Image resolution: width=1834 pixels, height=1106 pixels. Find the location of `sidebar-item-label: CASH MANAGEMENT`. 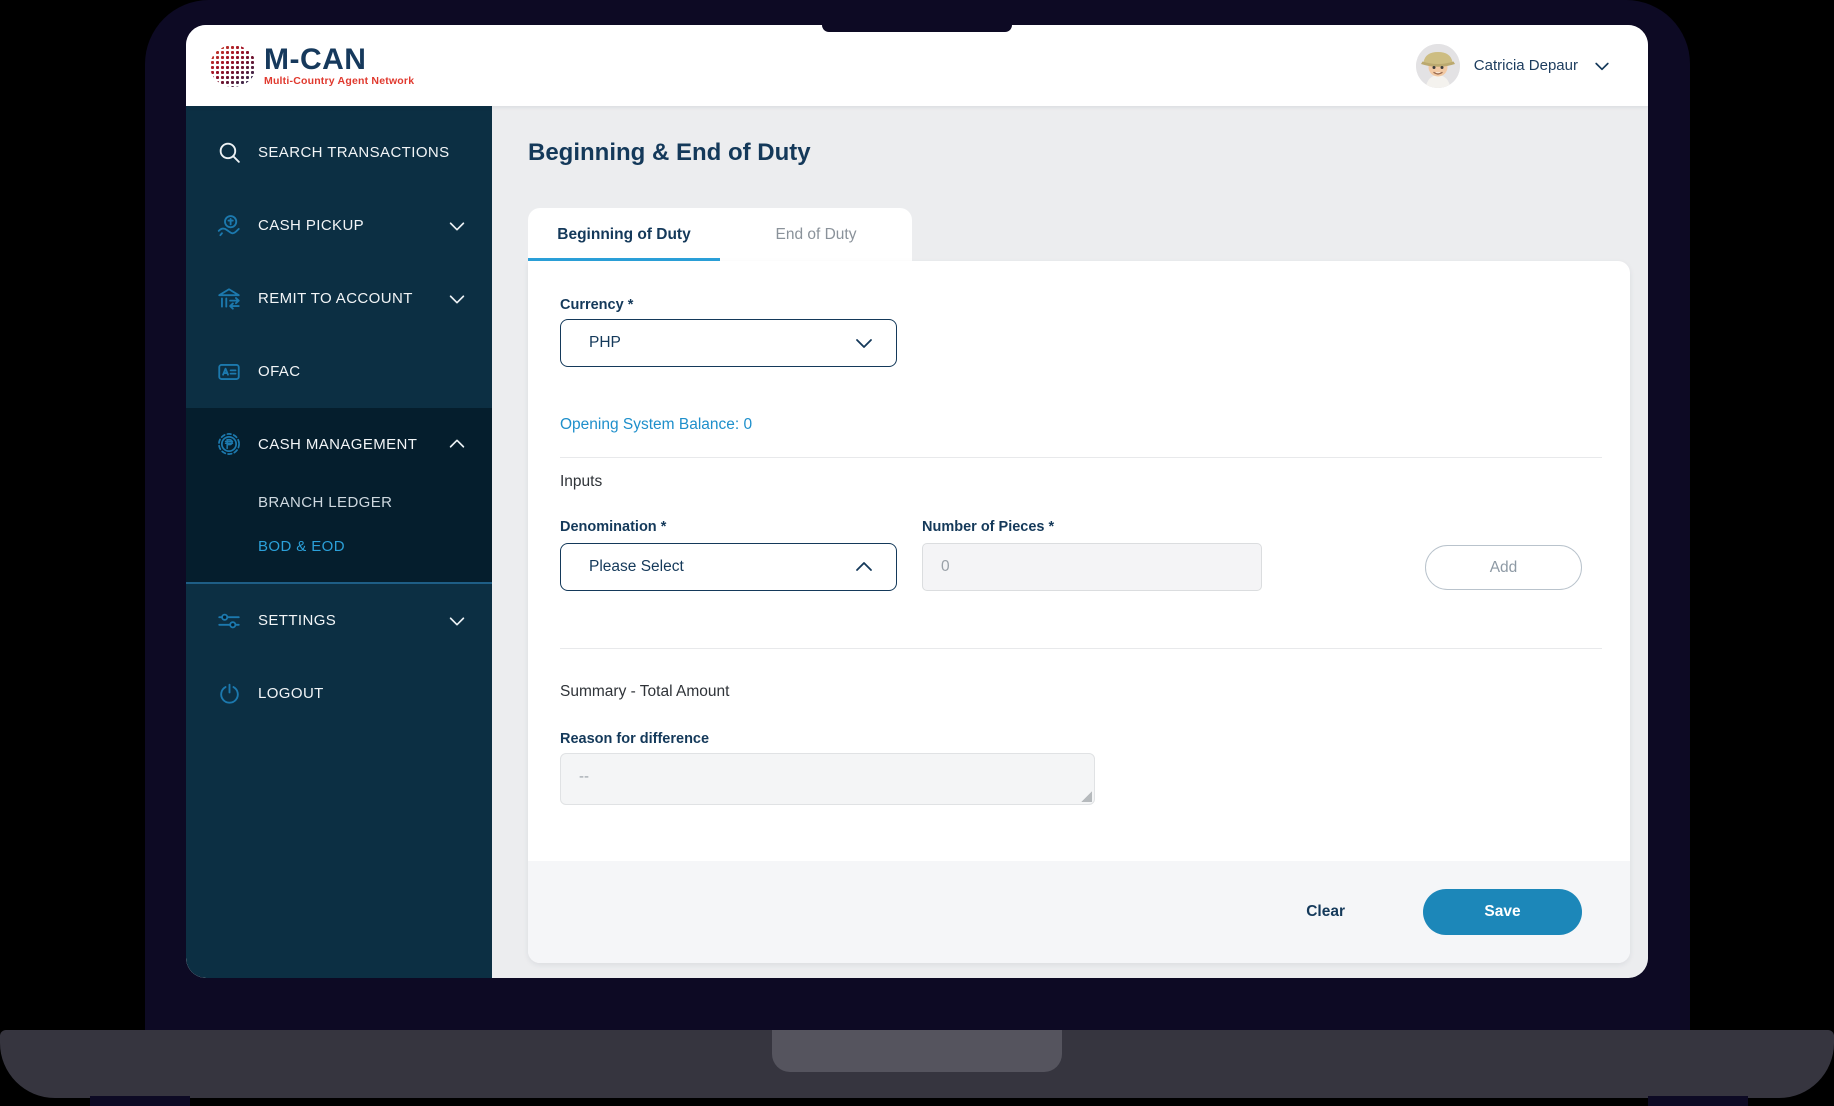

sidebar-item-label: CASH MANAGEMENT is located at coordinates (338, 444).